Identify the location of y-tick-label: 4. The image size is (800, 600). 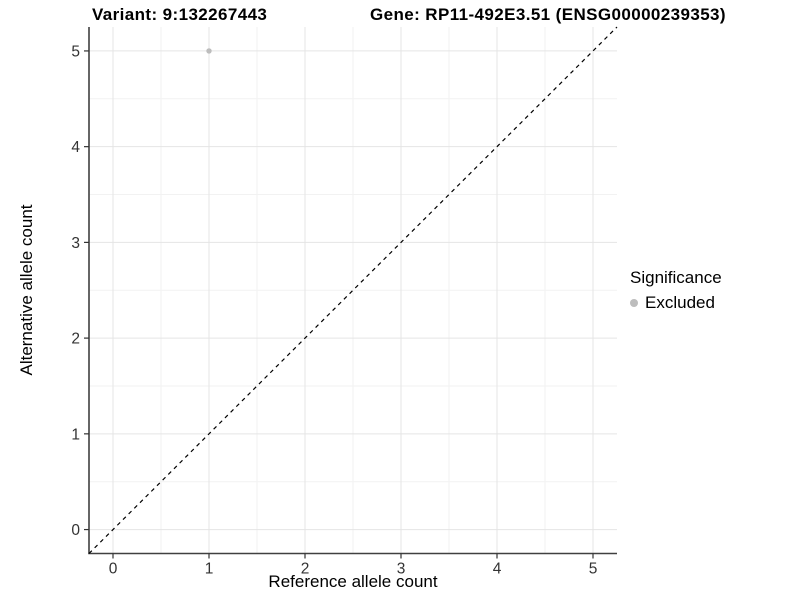
(75, 147).